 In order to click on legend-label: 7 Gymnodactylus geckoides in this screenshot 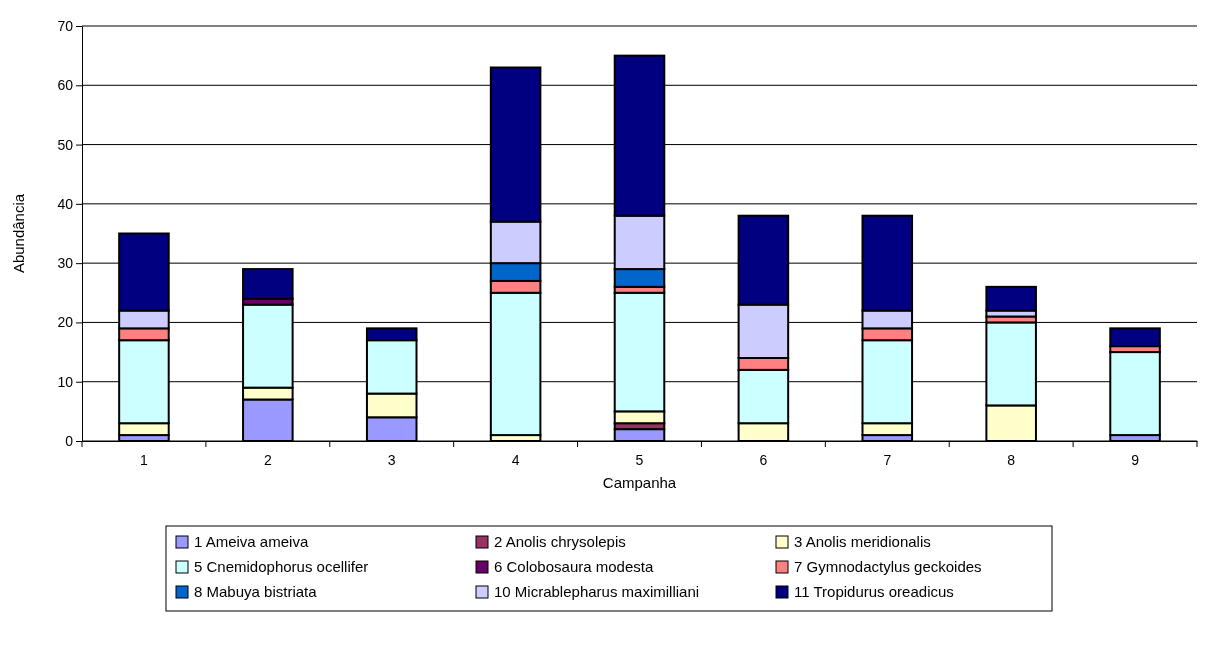, I will do `click(888, 566)`.